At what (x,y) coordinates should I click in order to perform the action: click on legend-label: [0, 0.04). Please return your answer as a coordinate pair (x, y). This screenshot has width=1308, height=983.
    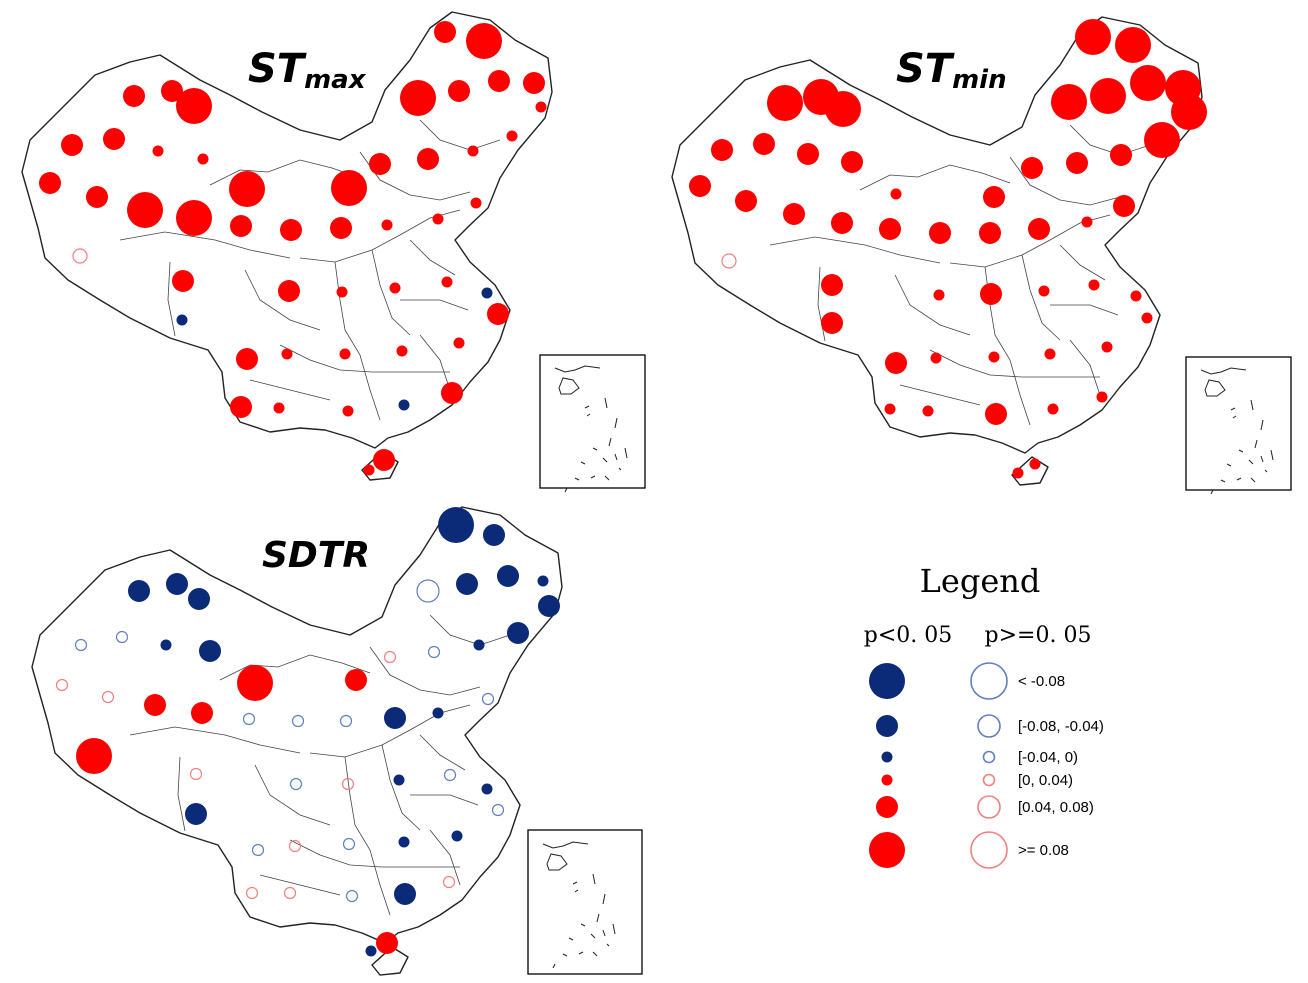
    Looking at the image, I should click on (1045, 780).